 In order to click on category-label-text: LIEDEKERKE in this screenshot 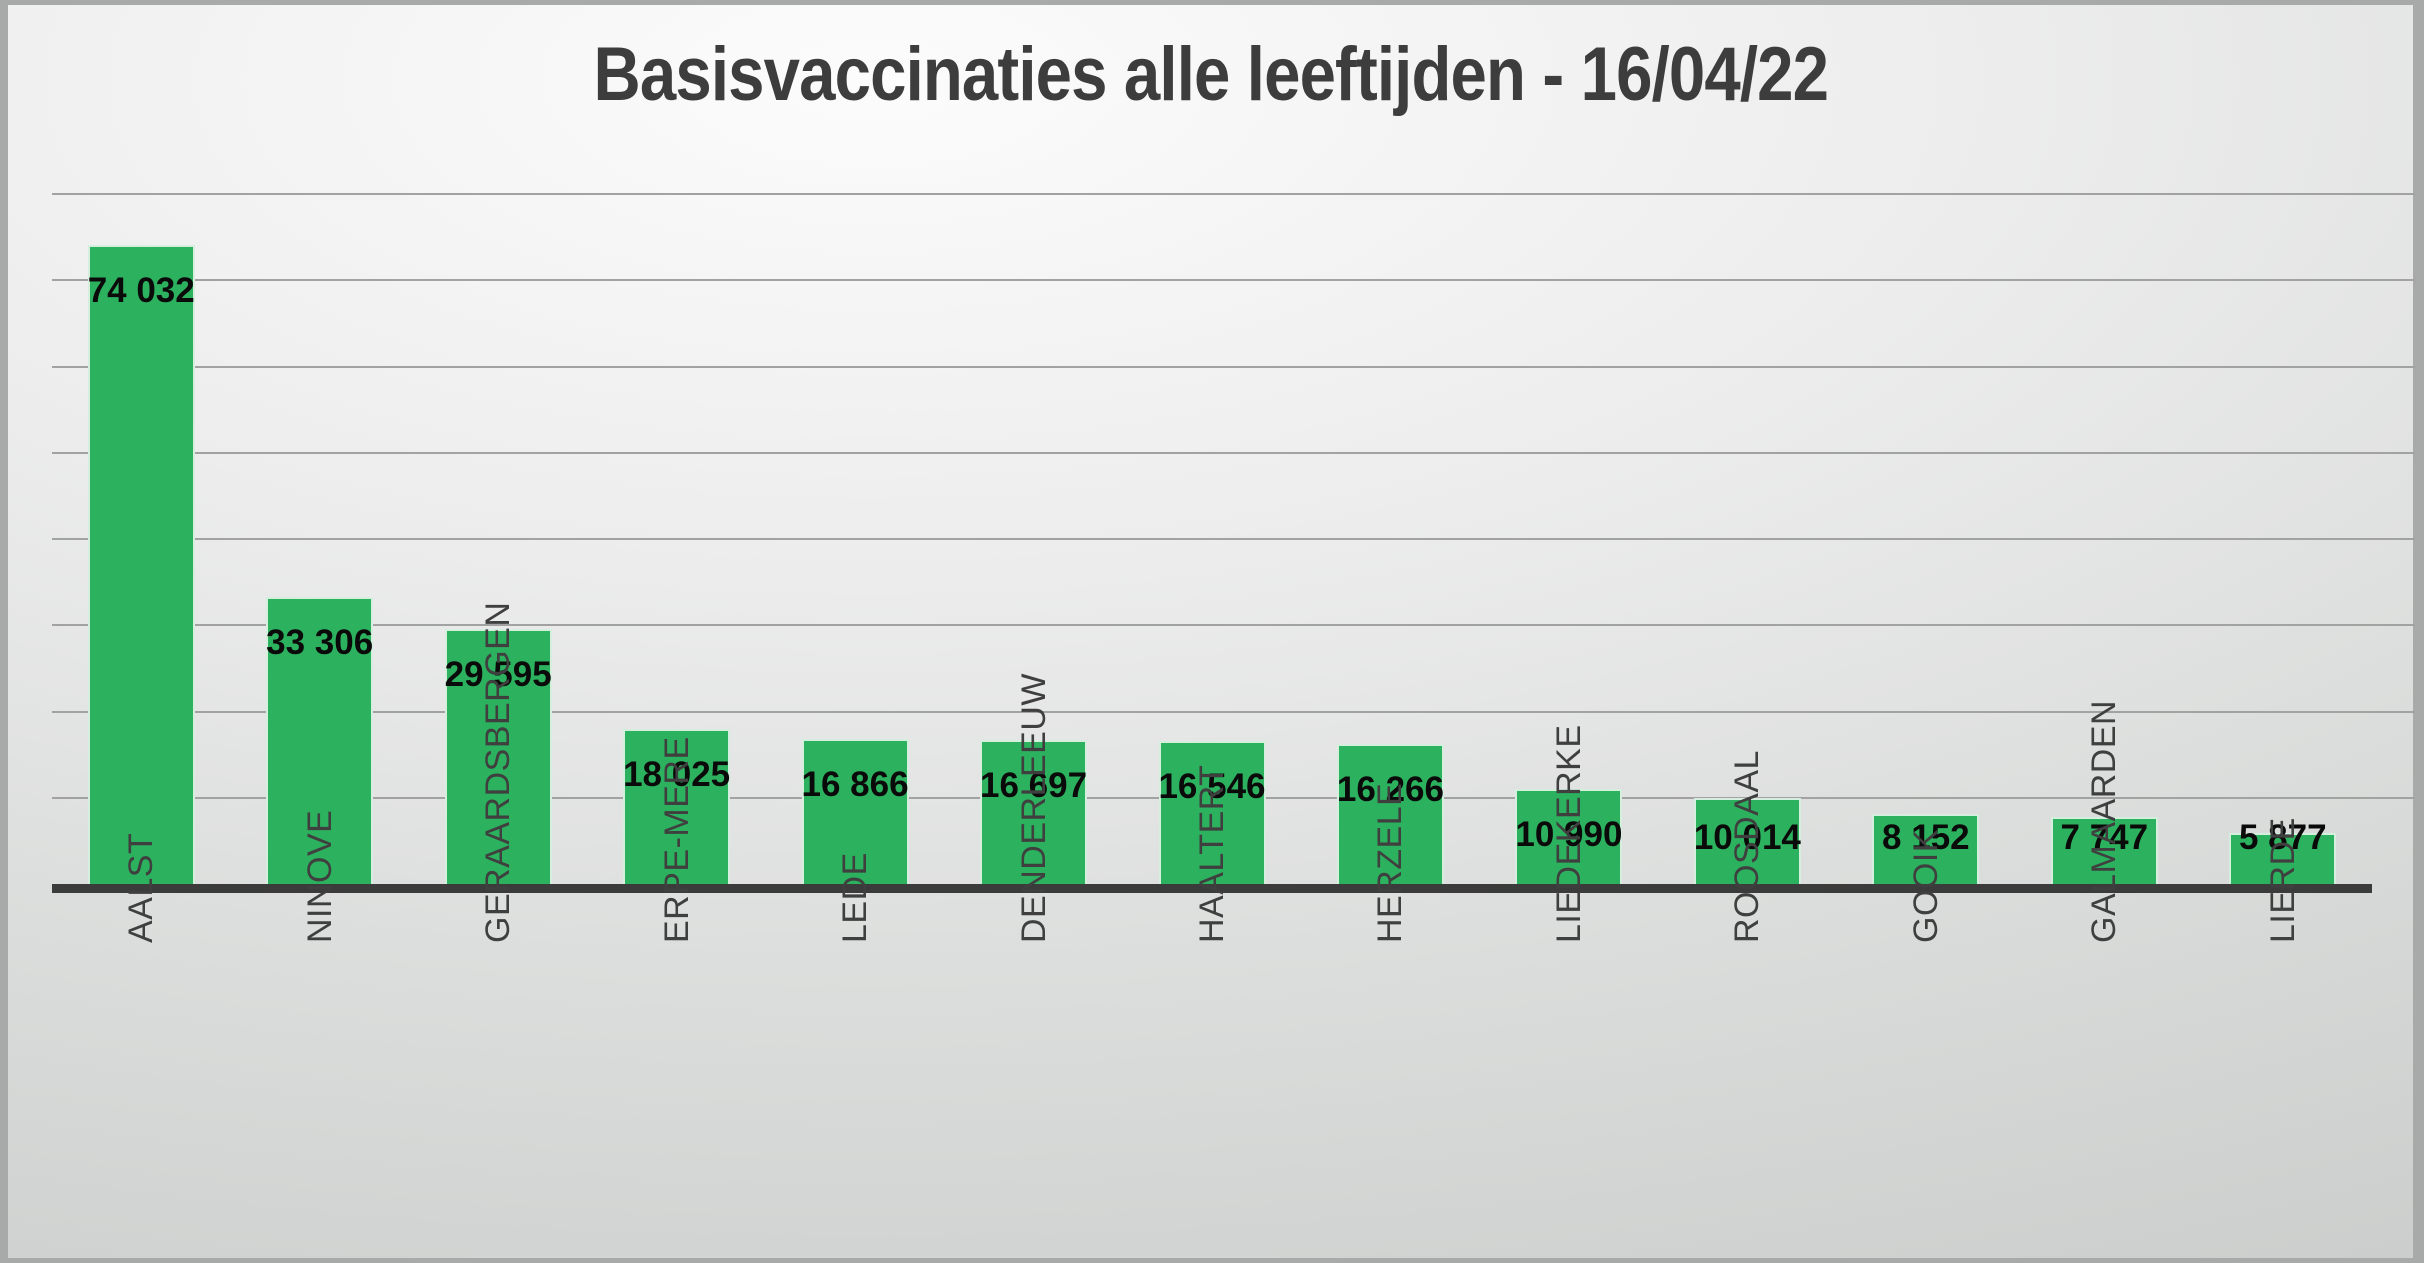, I will do `click(1569, 833)`.